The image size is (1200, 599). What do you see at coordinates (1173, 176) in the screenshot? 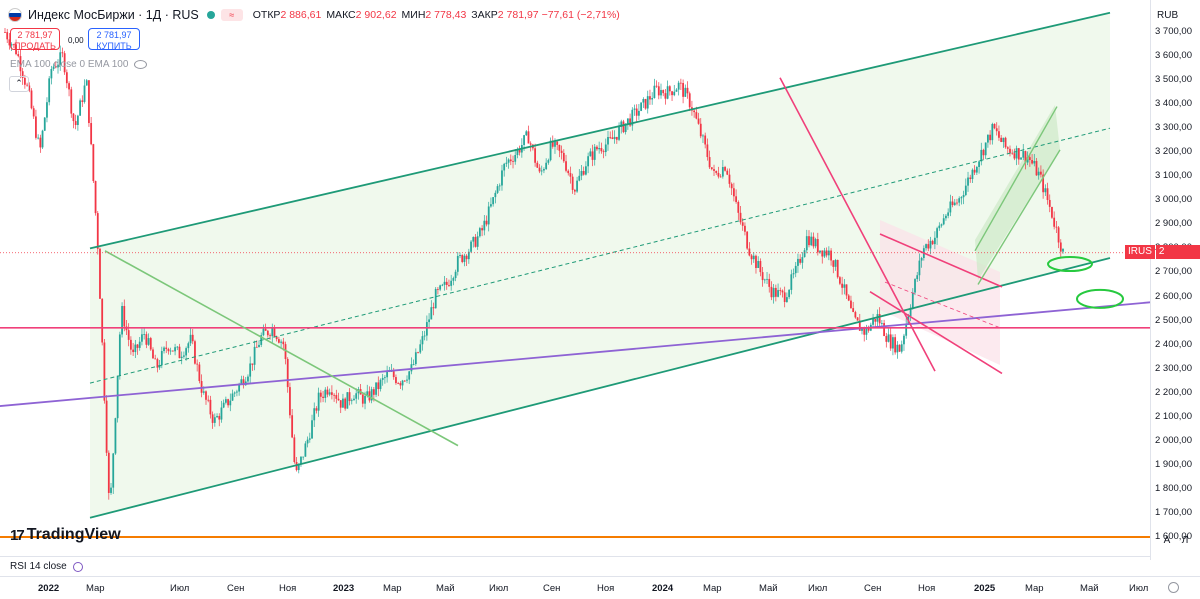
I see `price-tick: 3 100,00` at bounding box center [1173, 176].